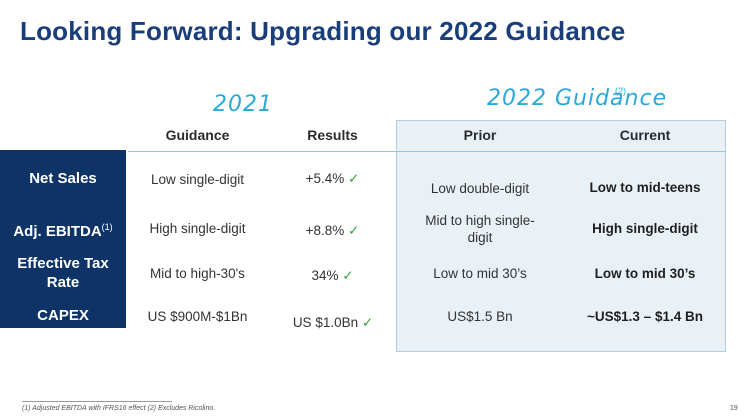 The height and width of the screenshot is (420, 750). I want to click on cell-2022-prior: Low double-digit, so click(480, 188).